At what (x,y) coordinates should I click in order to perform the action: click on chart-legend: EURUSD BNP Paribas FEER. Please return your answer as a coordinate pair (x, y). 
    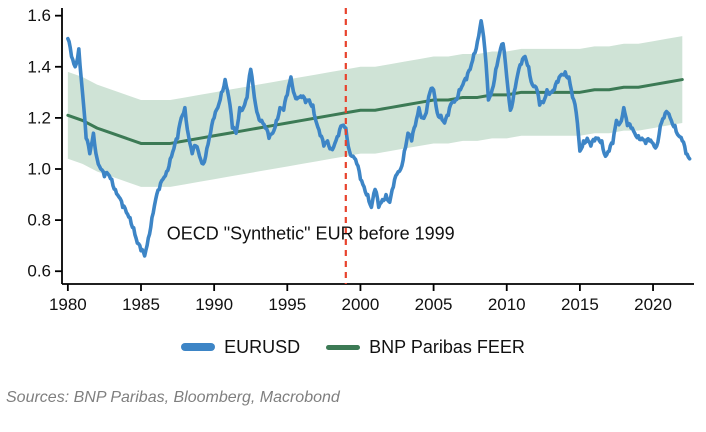
    Looking at the image, I should click on (353, 347).